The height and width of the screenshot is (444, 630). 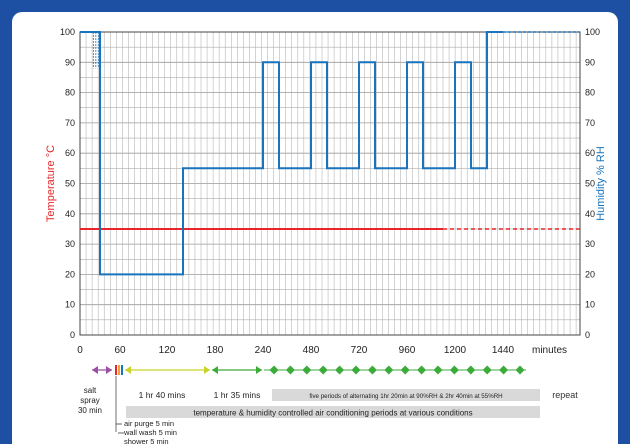 I want to click on y-tick-left: 100, so click(x=67, y=32).